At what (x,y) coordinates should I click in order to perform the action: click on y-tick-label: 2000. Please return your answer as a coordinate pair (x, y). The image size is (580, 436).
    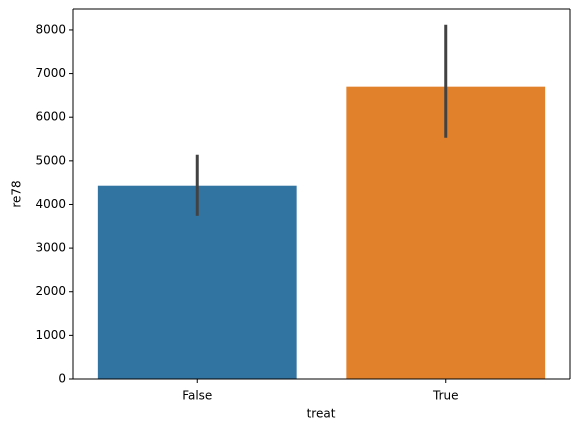
    Looking at the image, I should click on (50, 291).